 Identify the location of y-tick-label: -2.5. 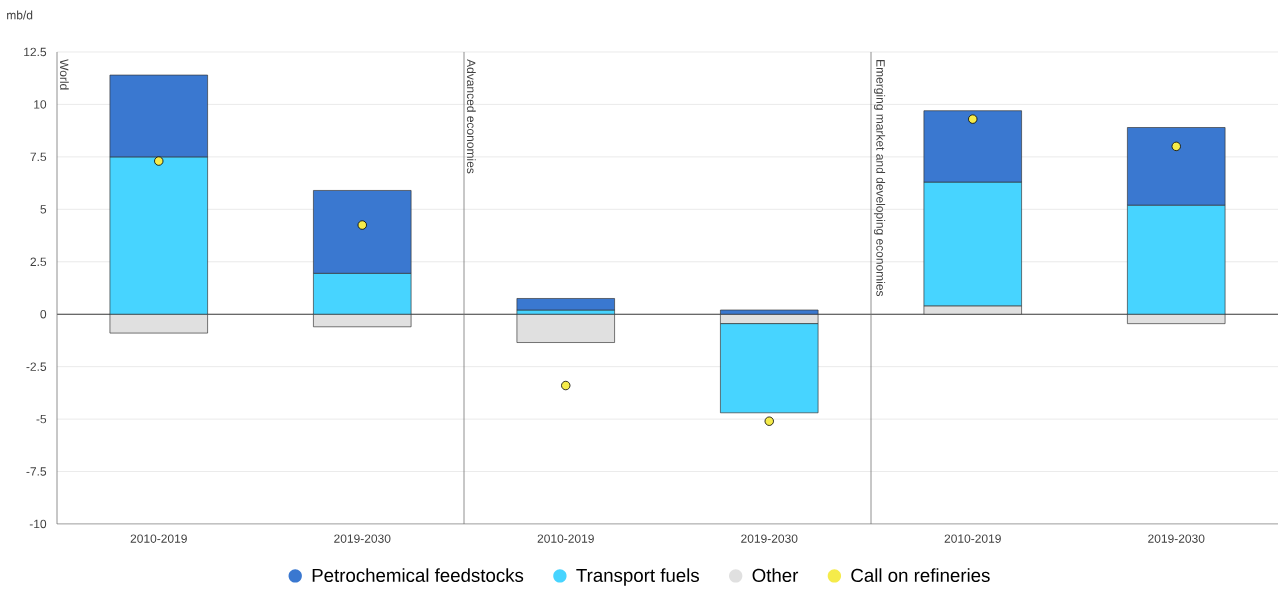
(36, 366).